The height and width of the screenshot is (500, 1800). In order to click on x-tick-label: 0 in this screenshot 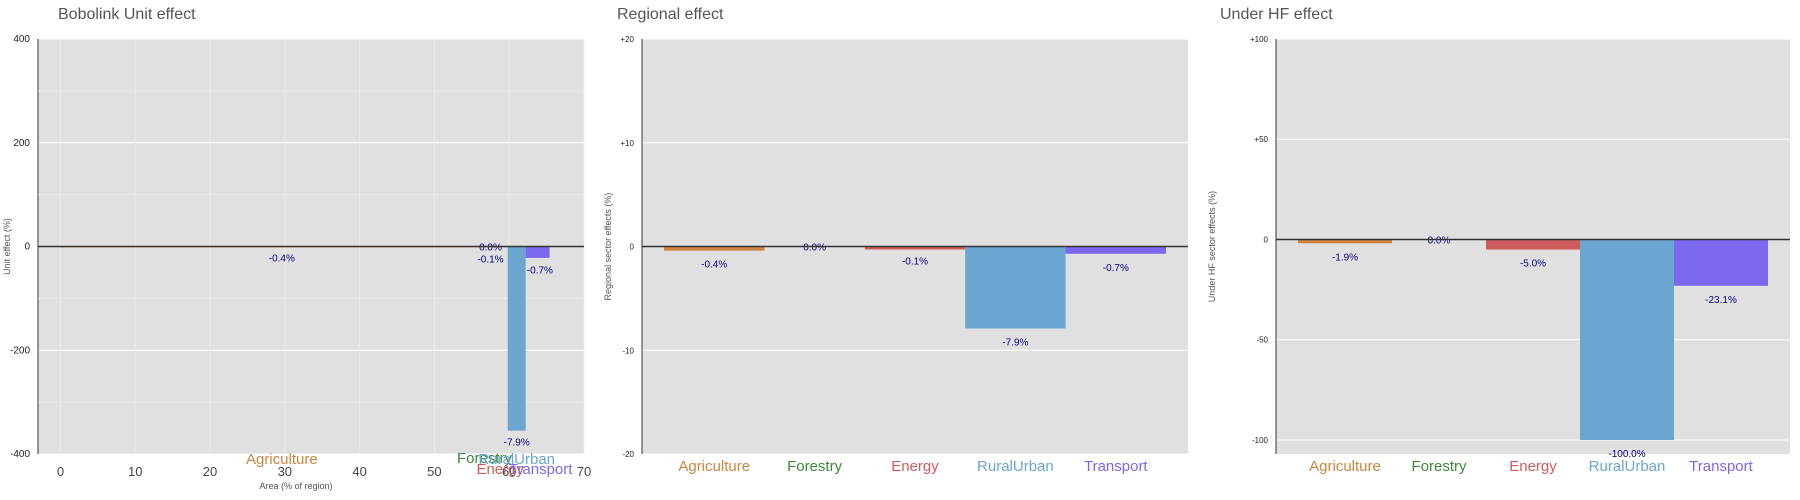, I will do `click(60, 471)`.